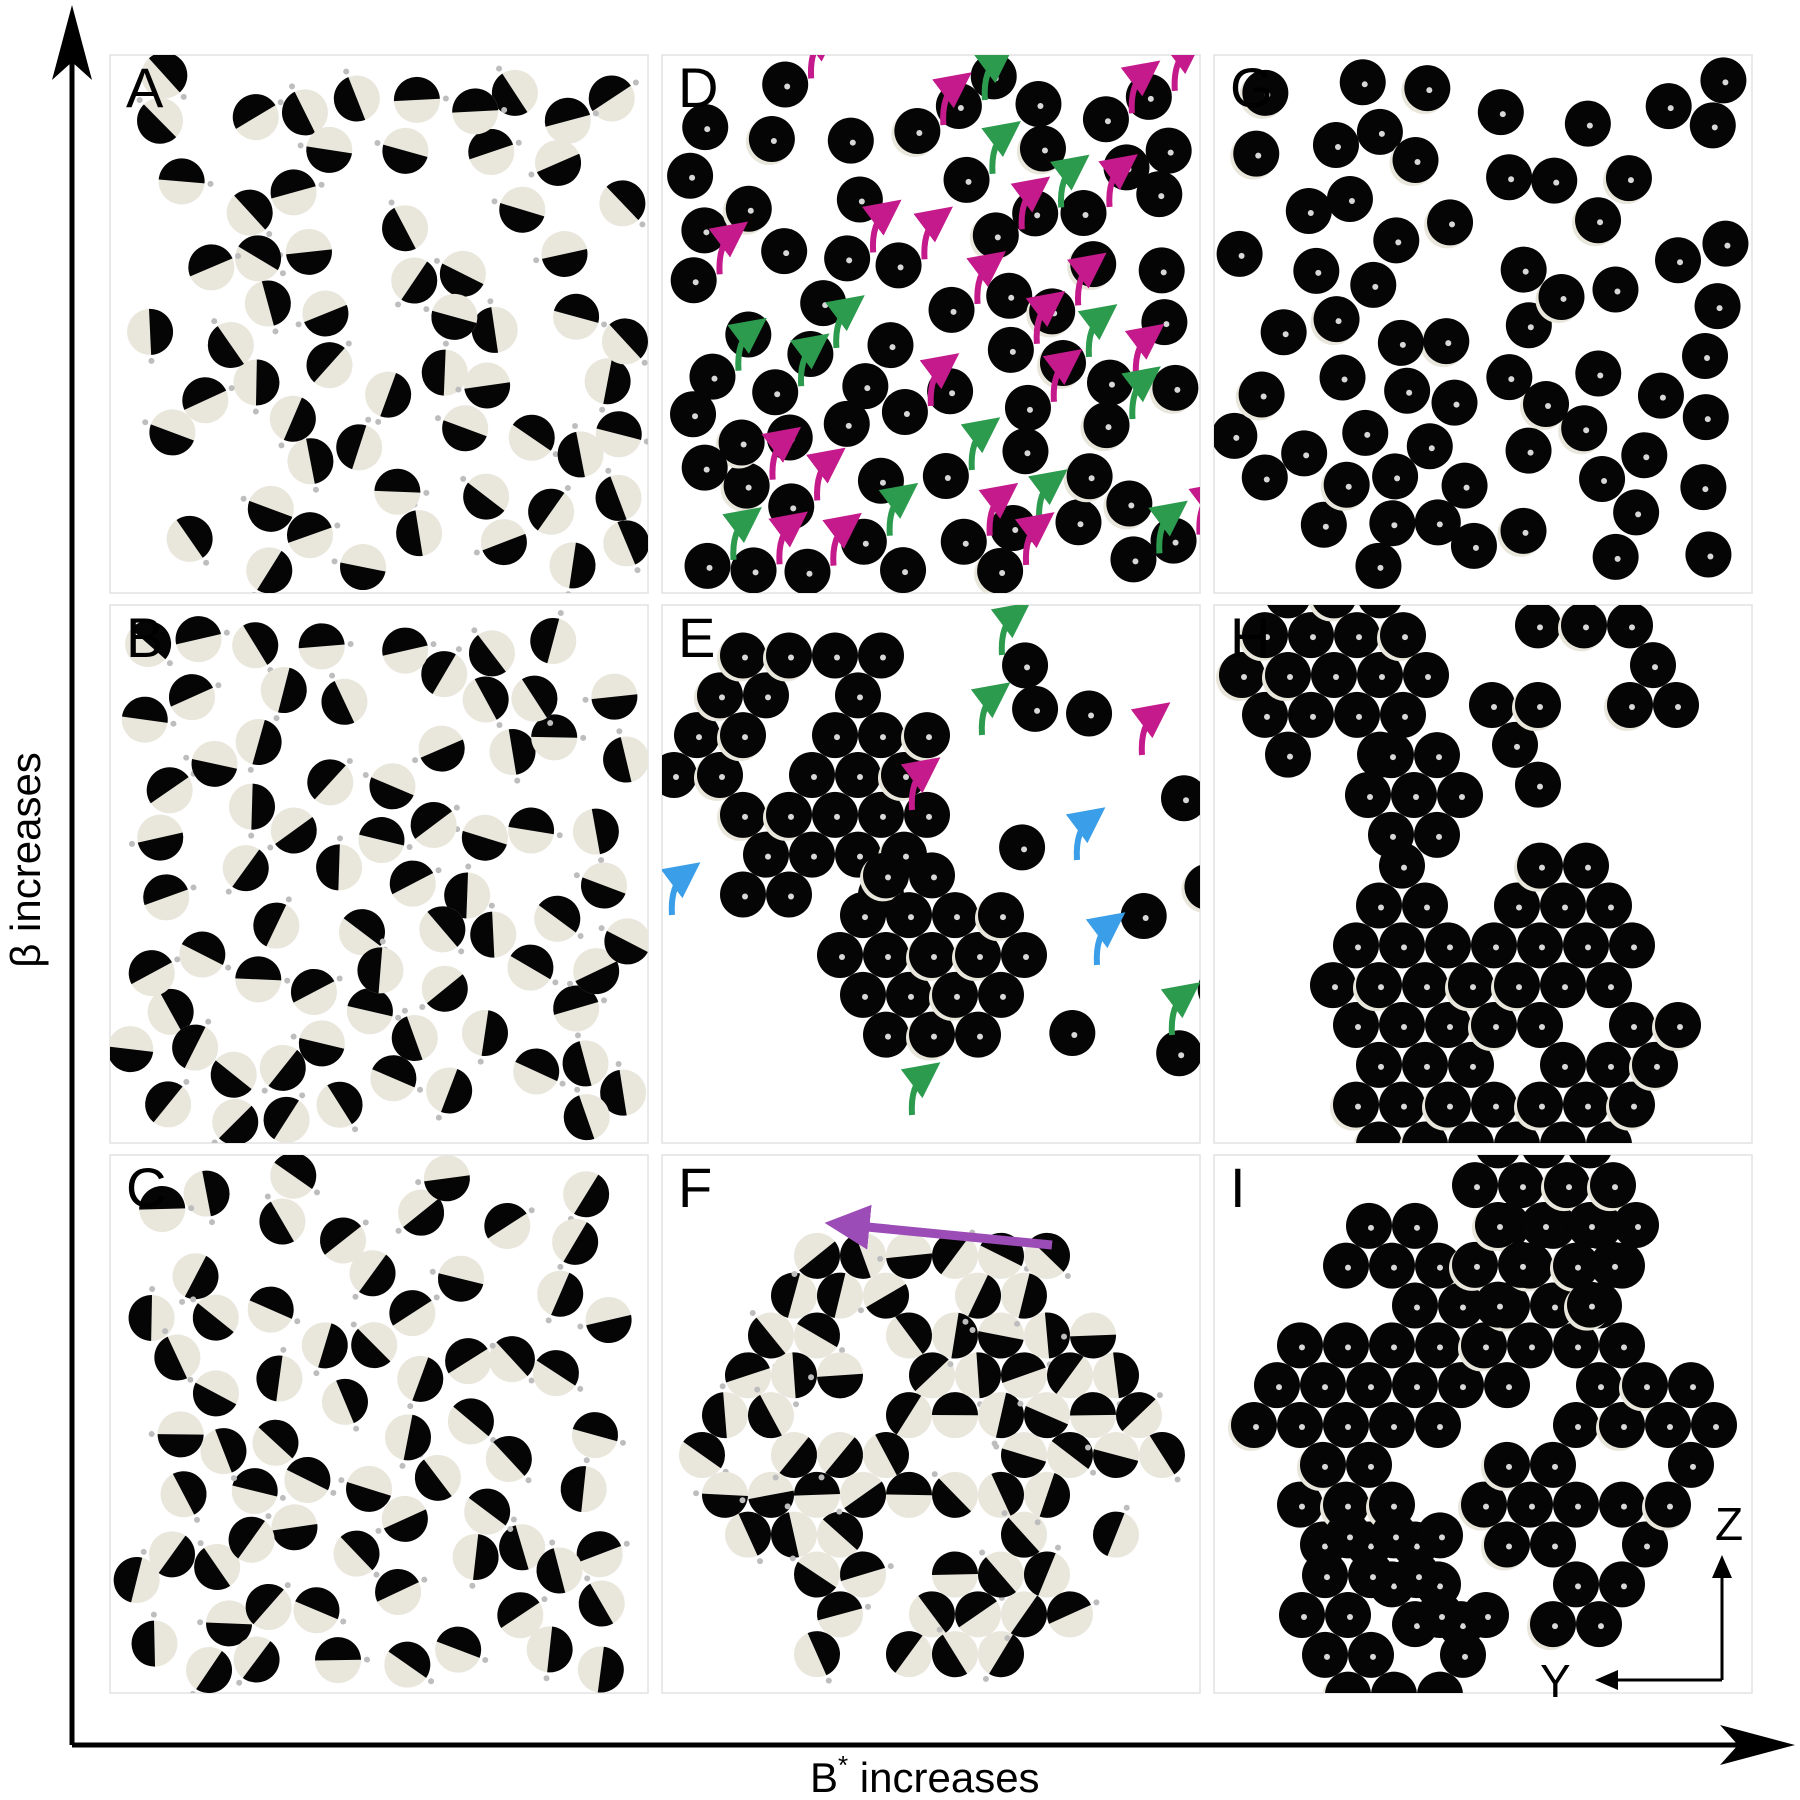 This screenshot has height=1800, width=1800. What do you see at coordinates (25, 860) in the screenshot?
I see `y-axis-label: β increases` at bounding box center [25, 860].